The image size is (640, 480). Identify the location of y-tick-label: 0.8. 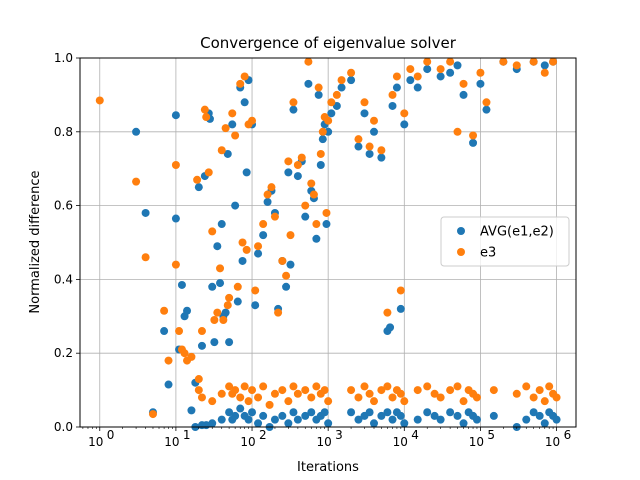
(63, 132).